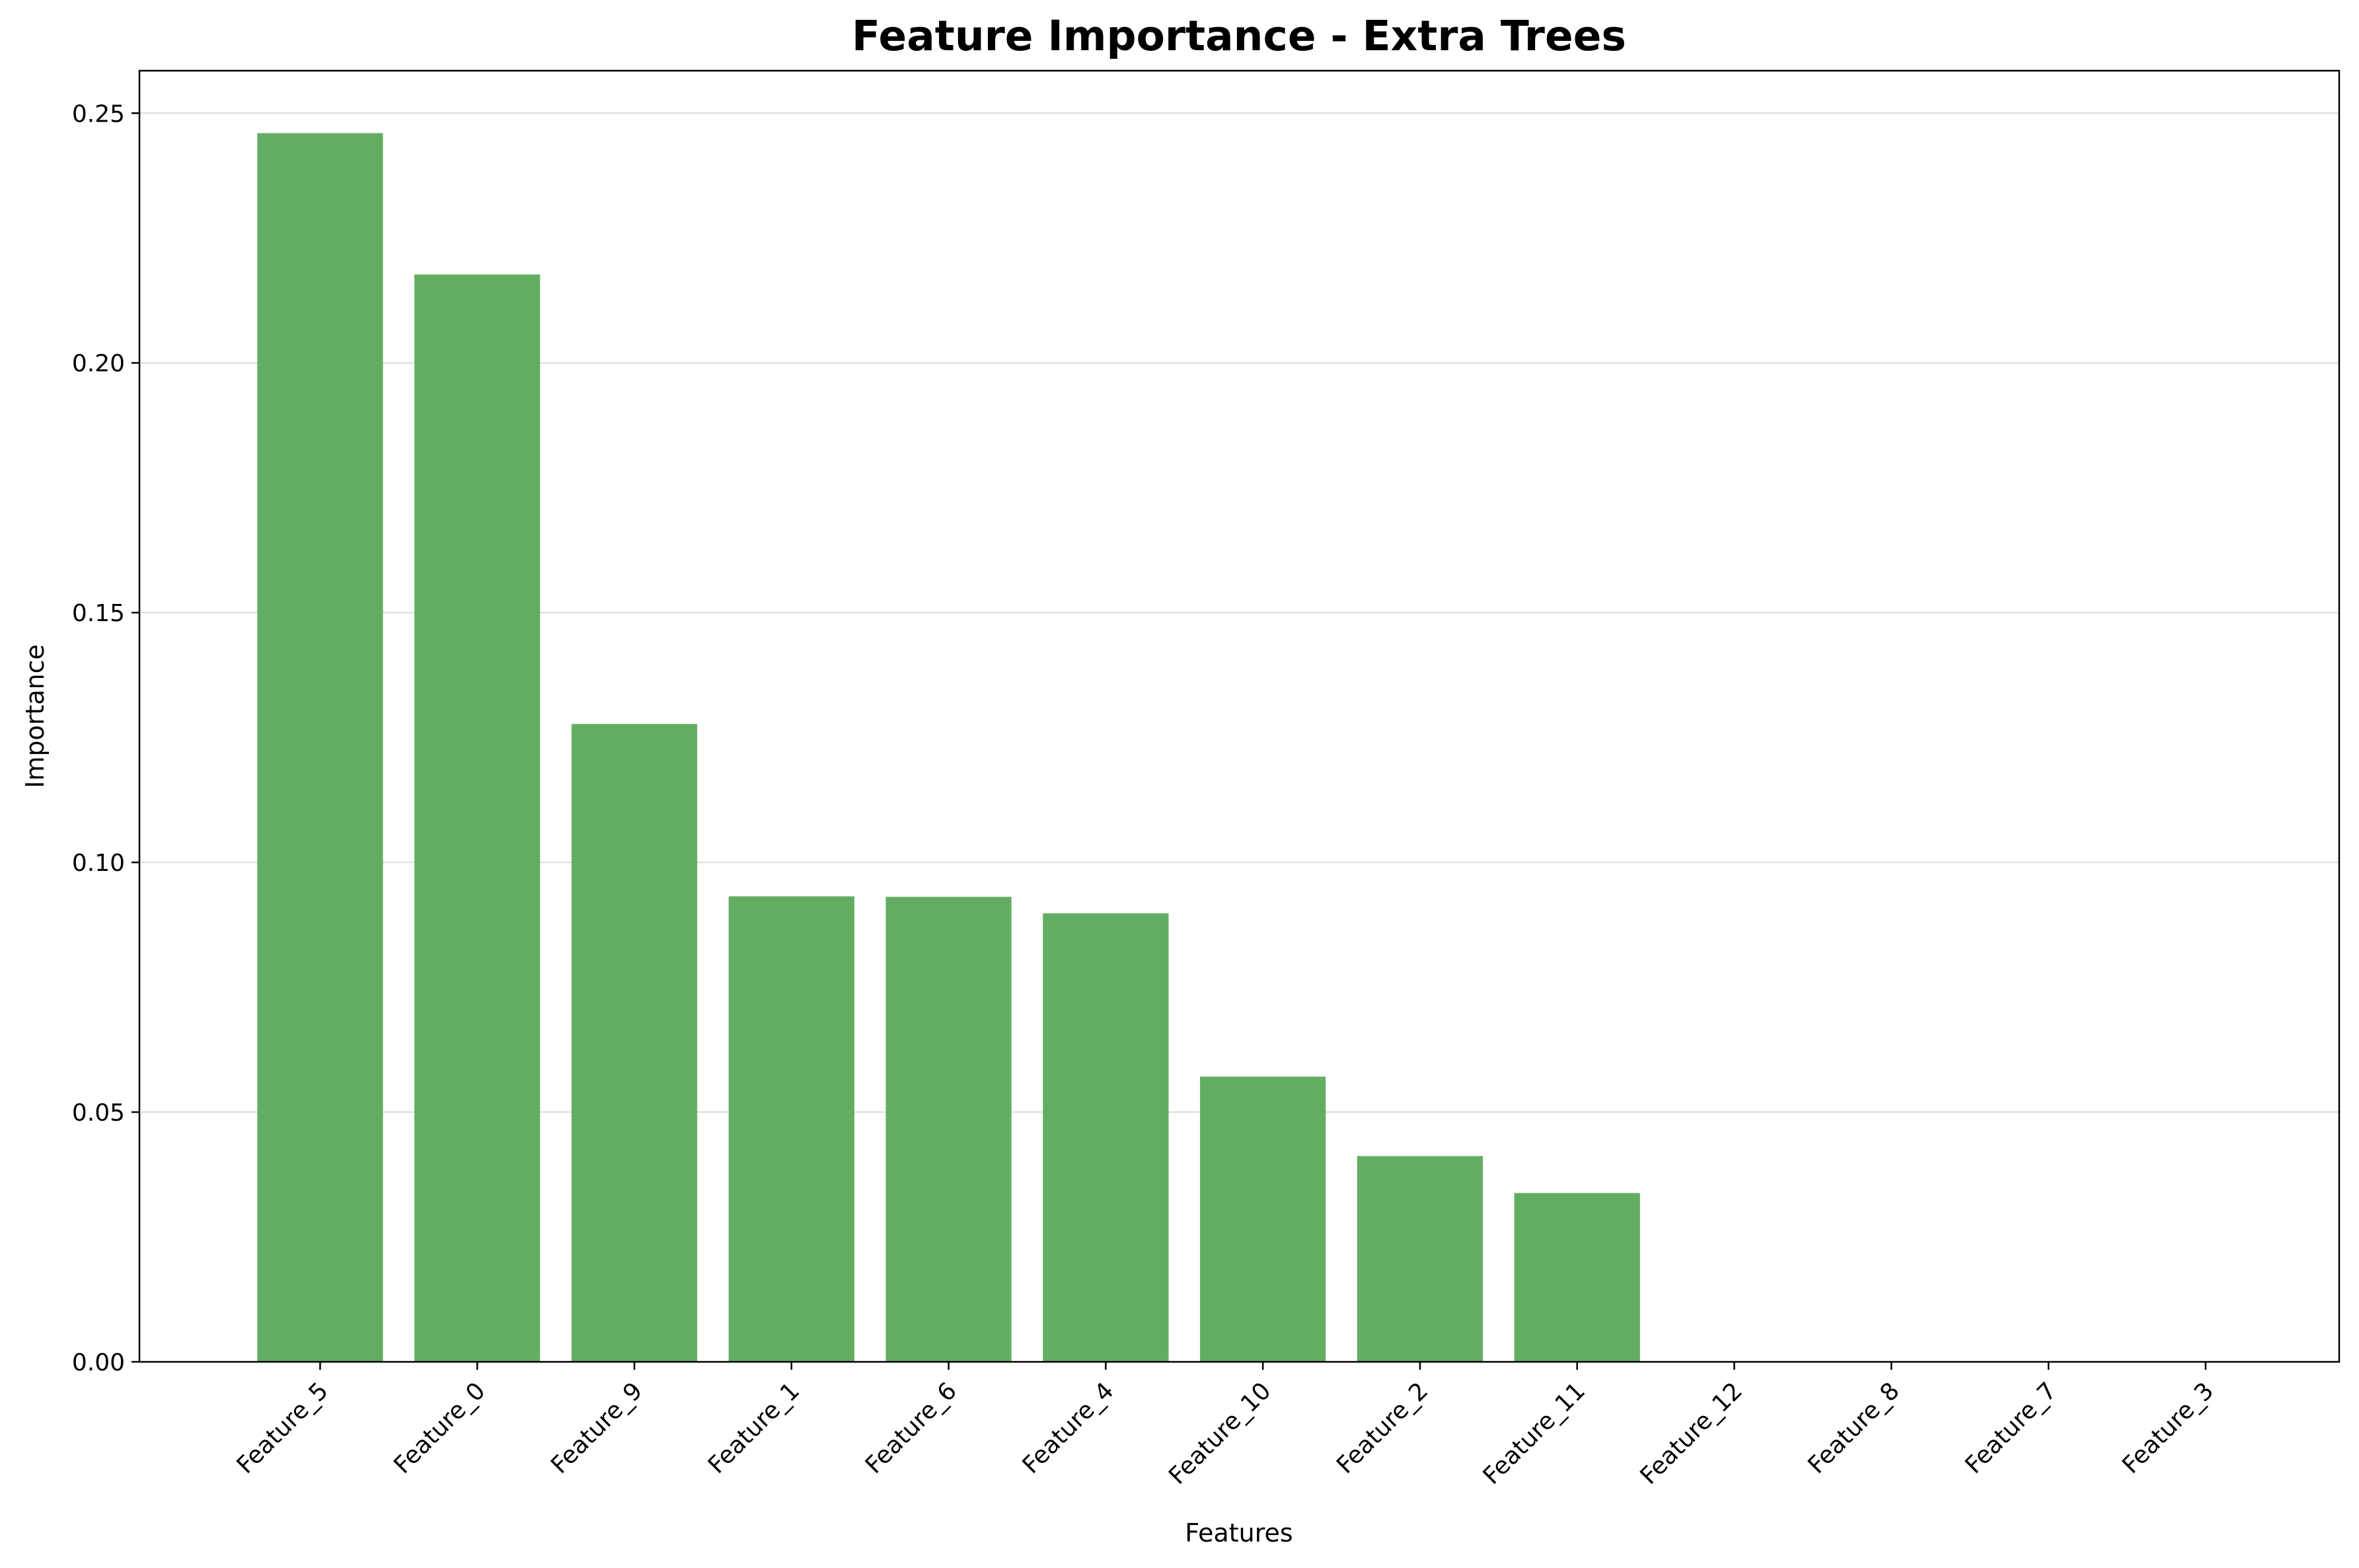 This screenshot has height=1568, width=2359. Describe the element at coordinates (1692, 1433) in the screenshot. I see `x-tick-label: Feature_12` at that location.